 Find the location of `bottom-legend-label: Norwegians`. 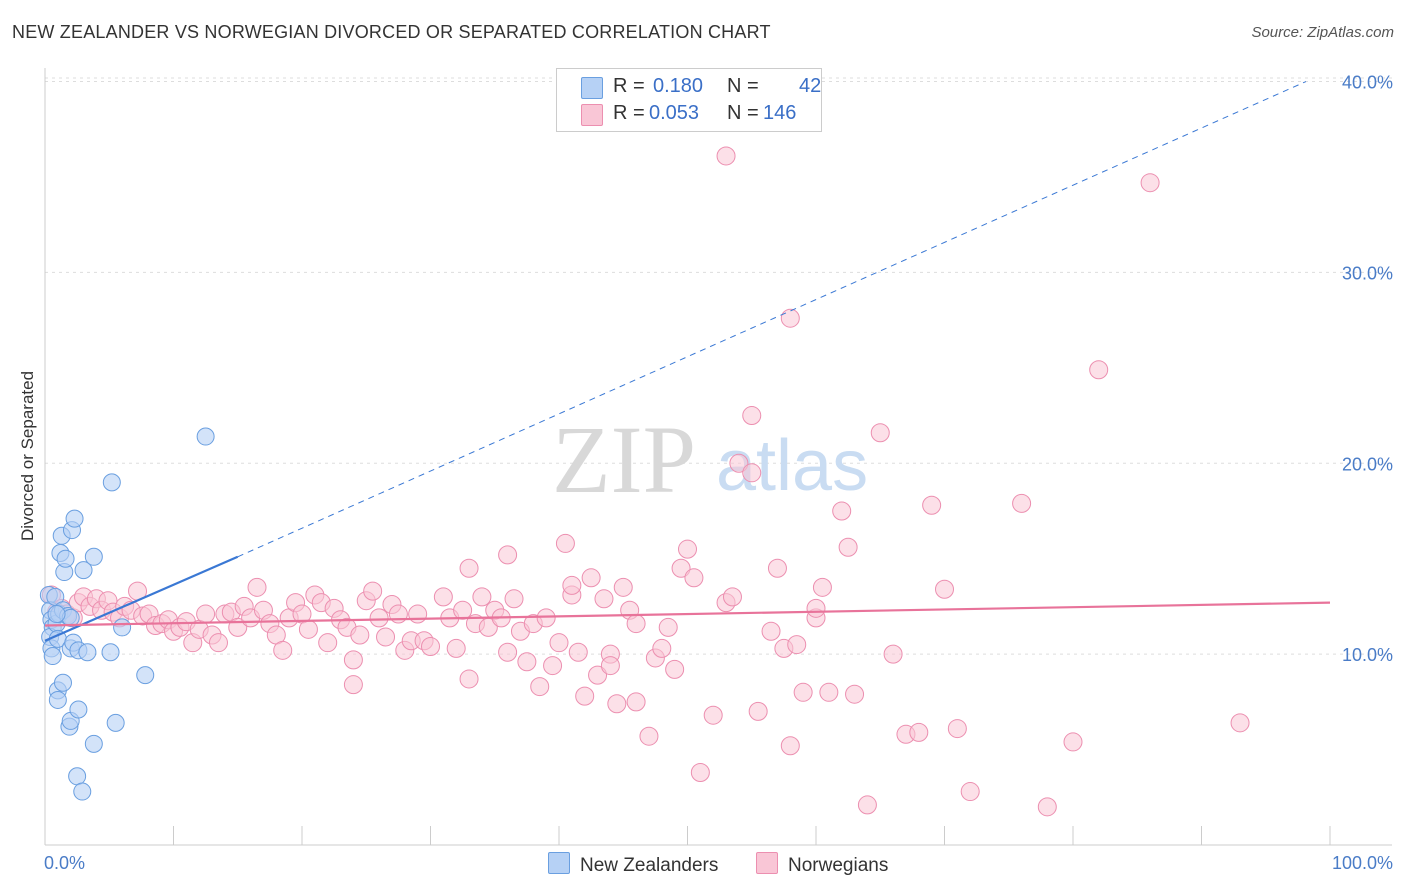

bottom-legend-label: Norwegians is located at coordinates (838, 865).